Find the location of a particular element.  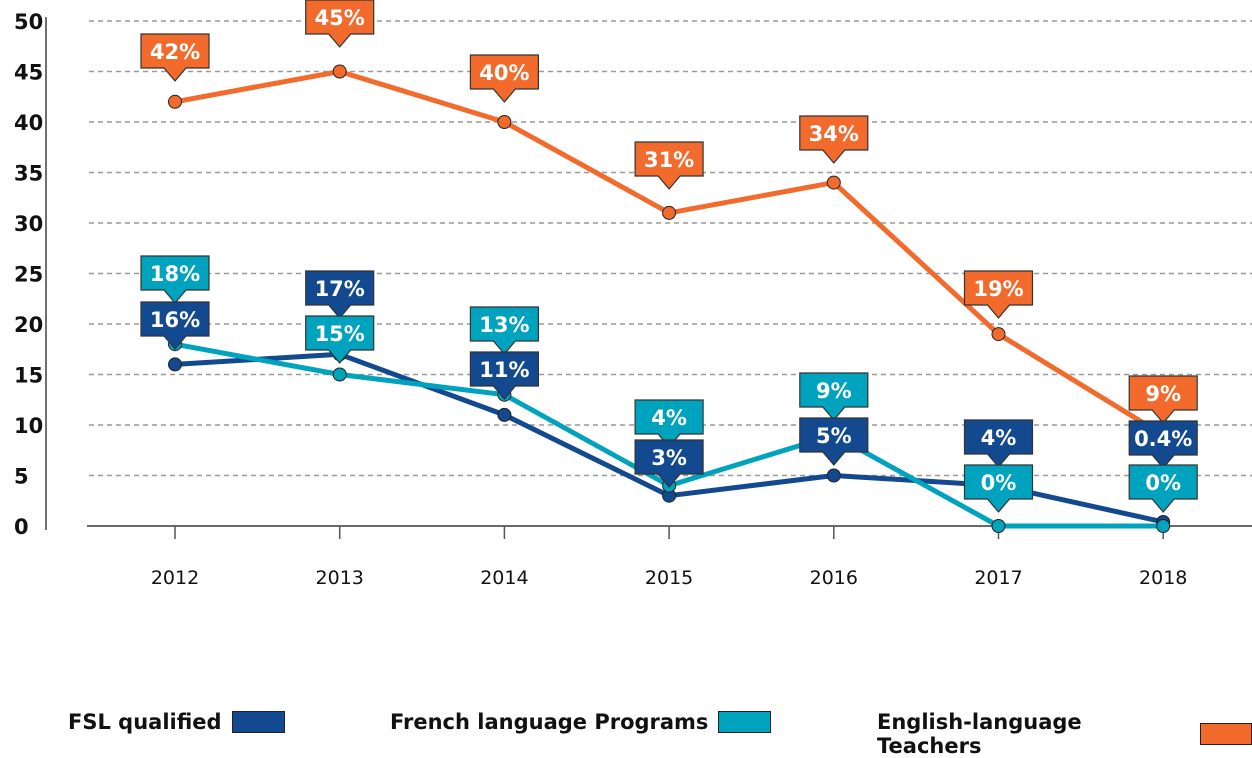

data-label-text: 19% is located at coordinates (998, 289).